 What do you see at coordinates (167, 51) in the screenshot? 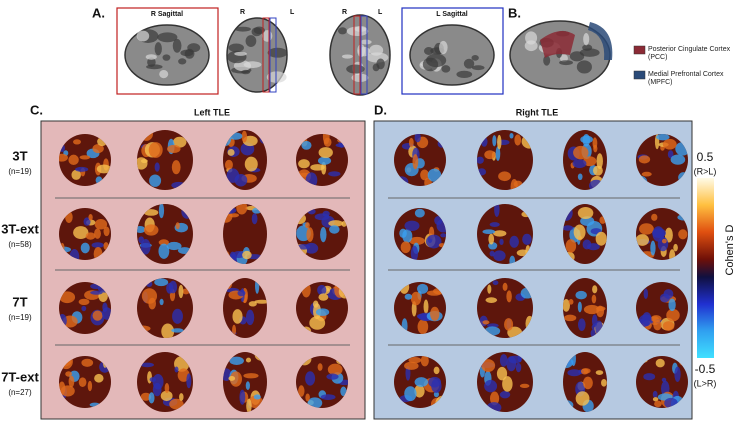
I see `r-sagittal-frame` at bounding box center [167, 51].